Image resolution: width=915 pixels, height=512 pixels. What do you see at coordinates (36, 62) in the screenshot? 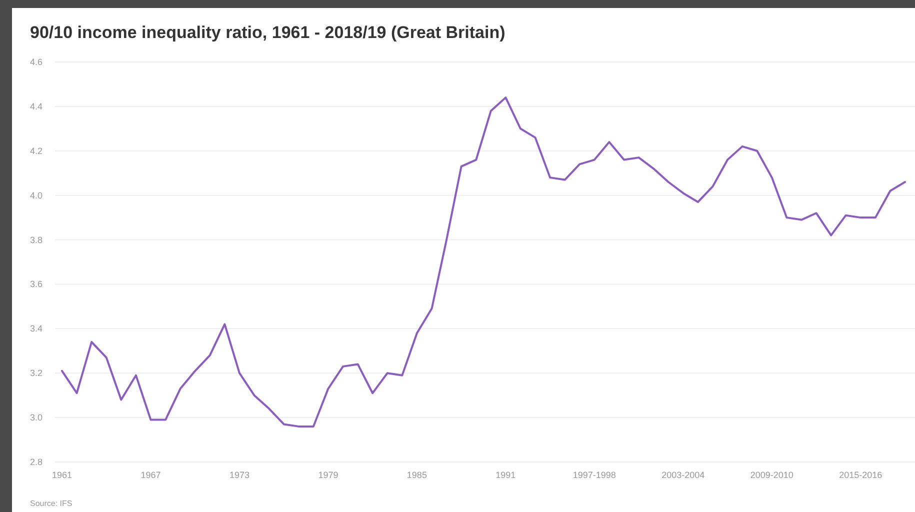
I see `y-tick-label: 4.6` at bounding box center [36, 62].